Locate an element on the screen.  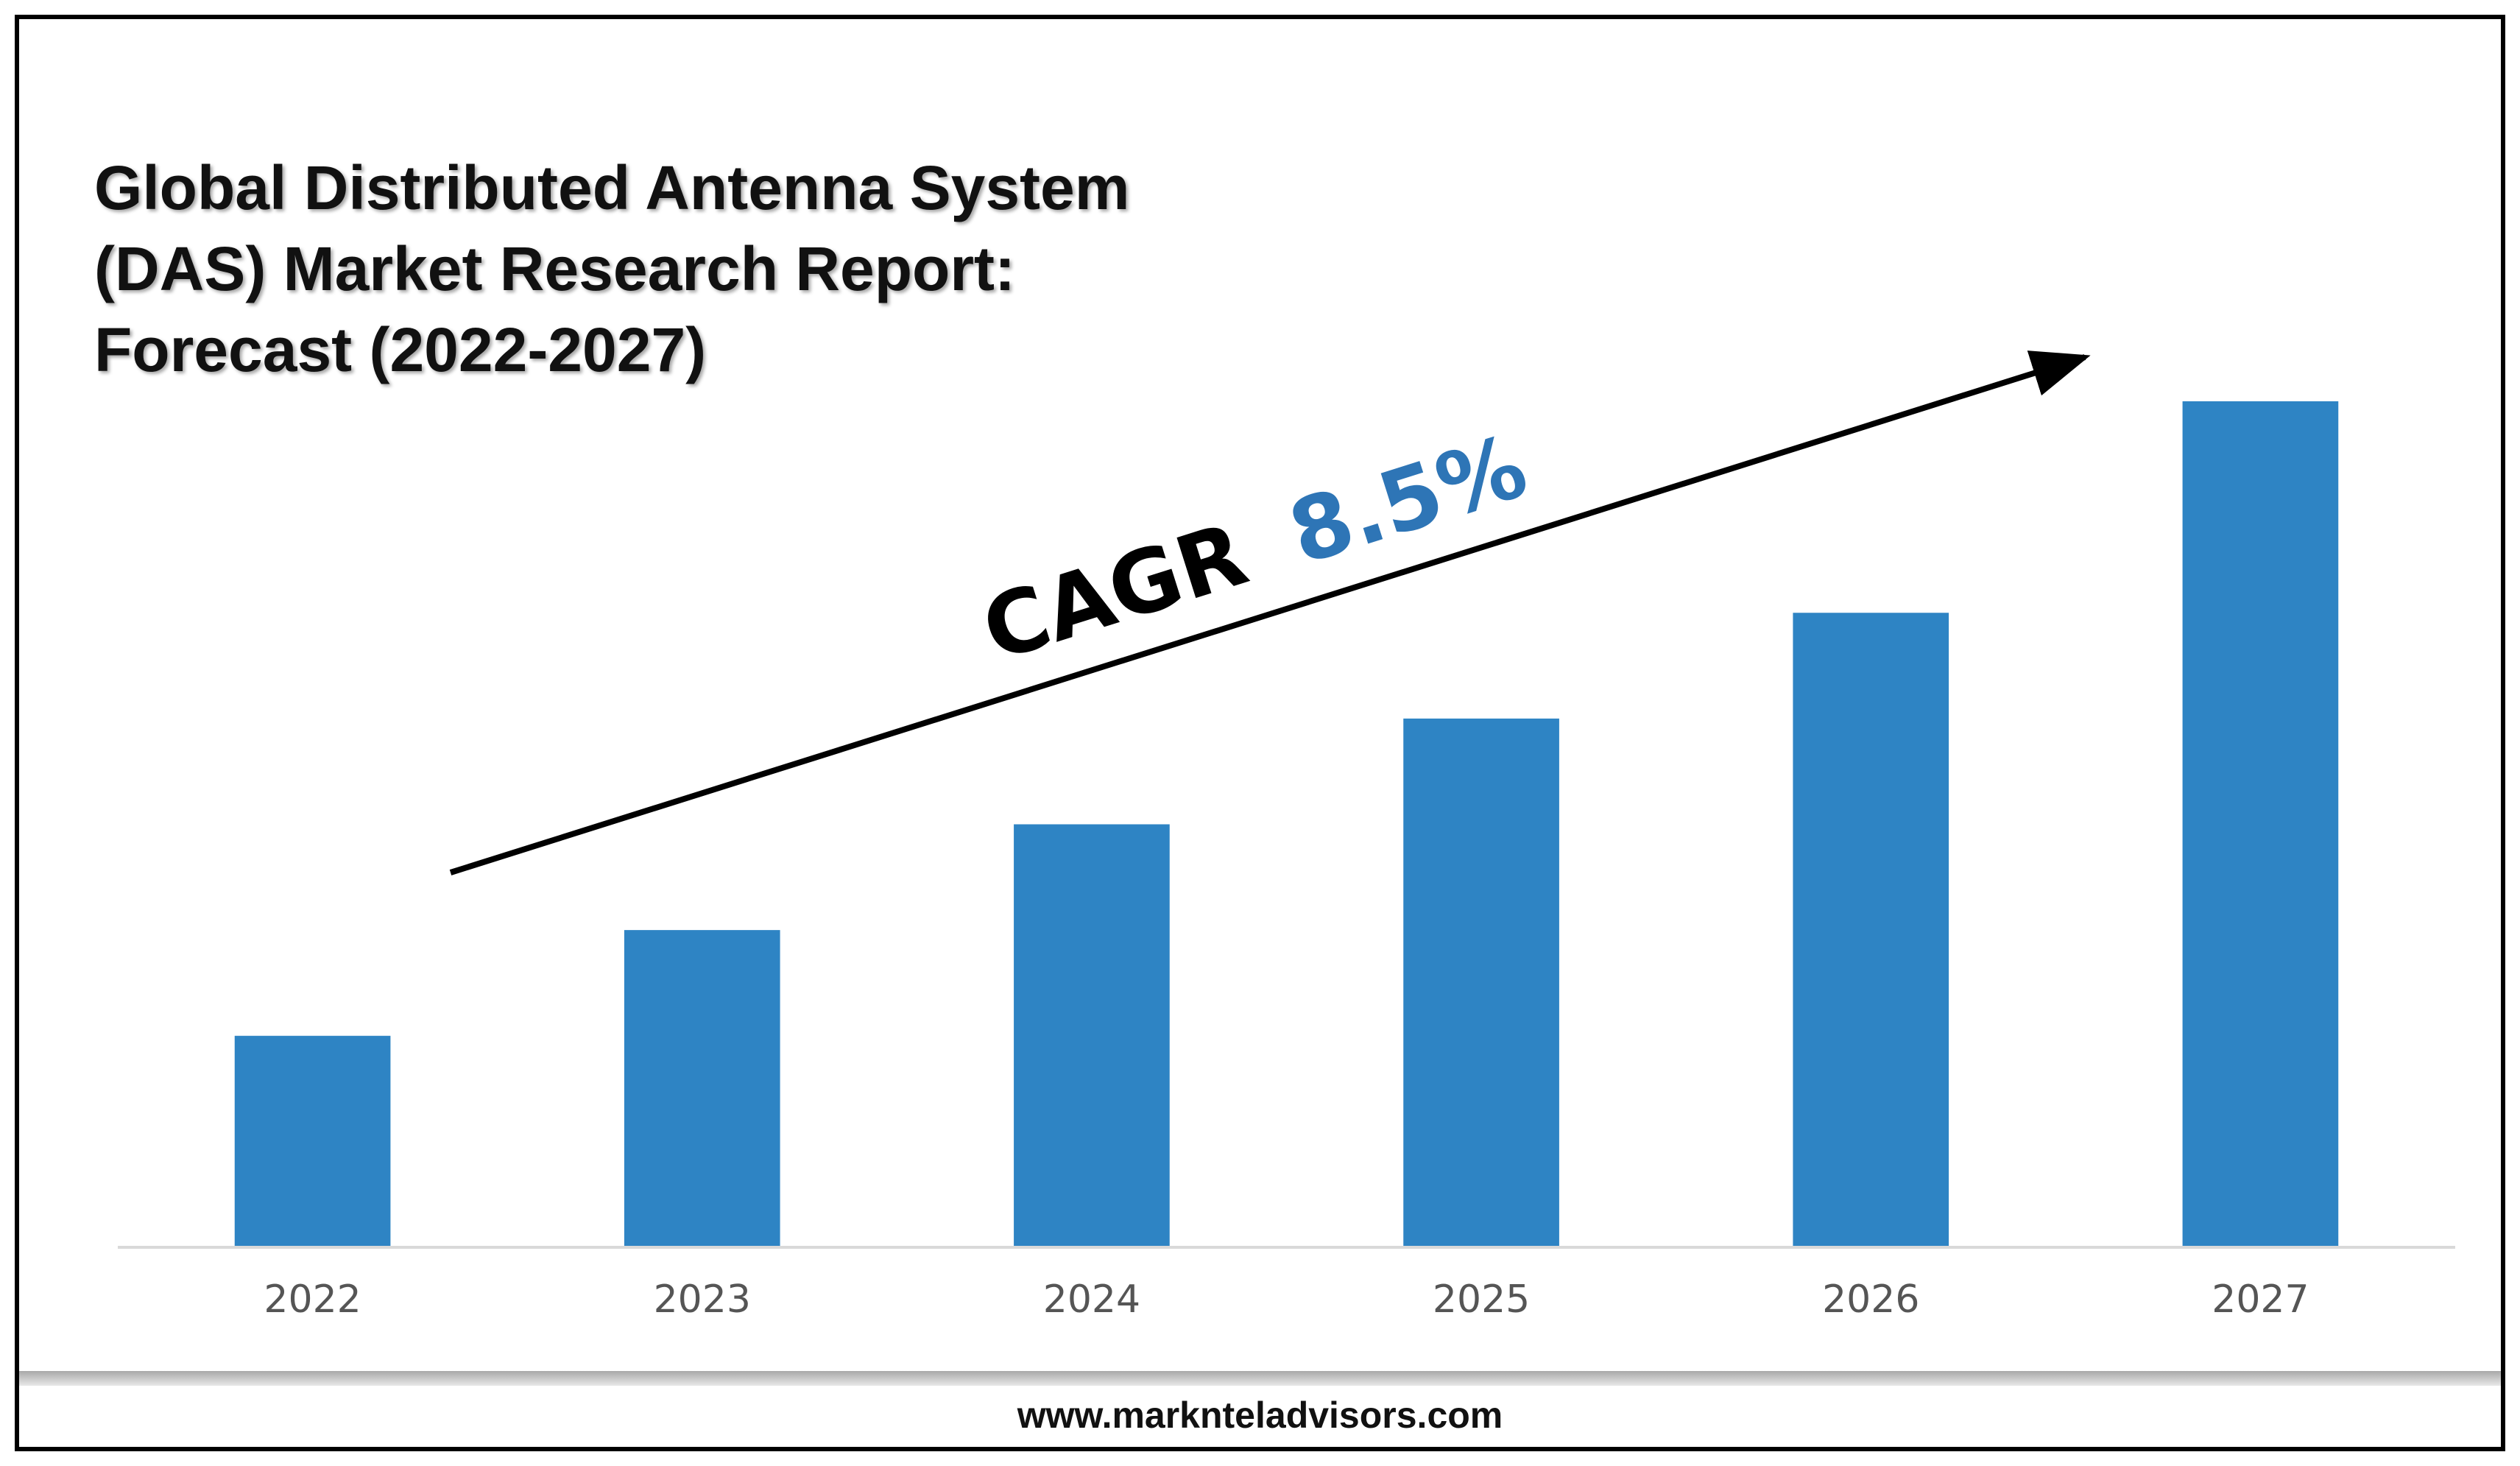
cagr-annotation: CAGR 8.5% is located at coordinates (1254, 547).